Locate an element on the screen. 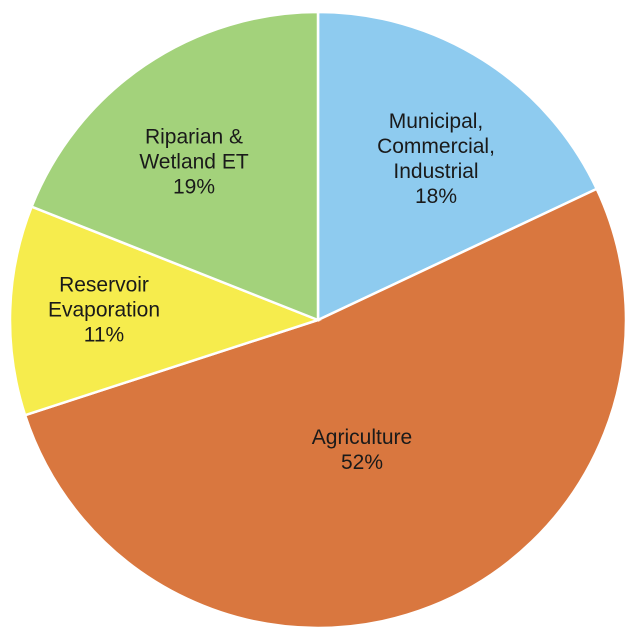  slice-label-line: Riparian & is located at coordinates (194, 137).